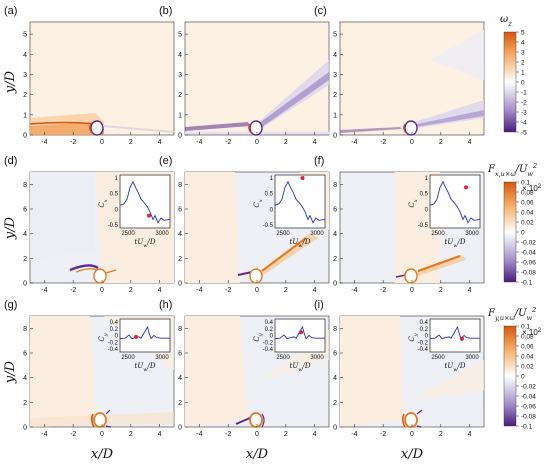 This screenshot has width=550, height=465. Describe the element at coordinates (10, 372) in the screenshot. I see `y-axis-label-row3: y/D` at that location.